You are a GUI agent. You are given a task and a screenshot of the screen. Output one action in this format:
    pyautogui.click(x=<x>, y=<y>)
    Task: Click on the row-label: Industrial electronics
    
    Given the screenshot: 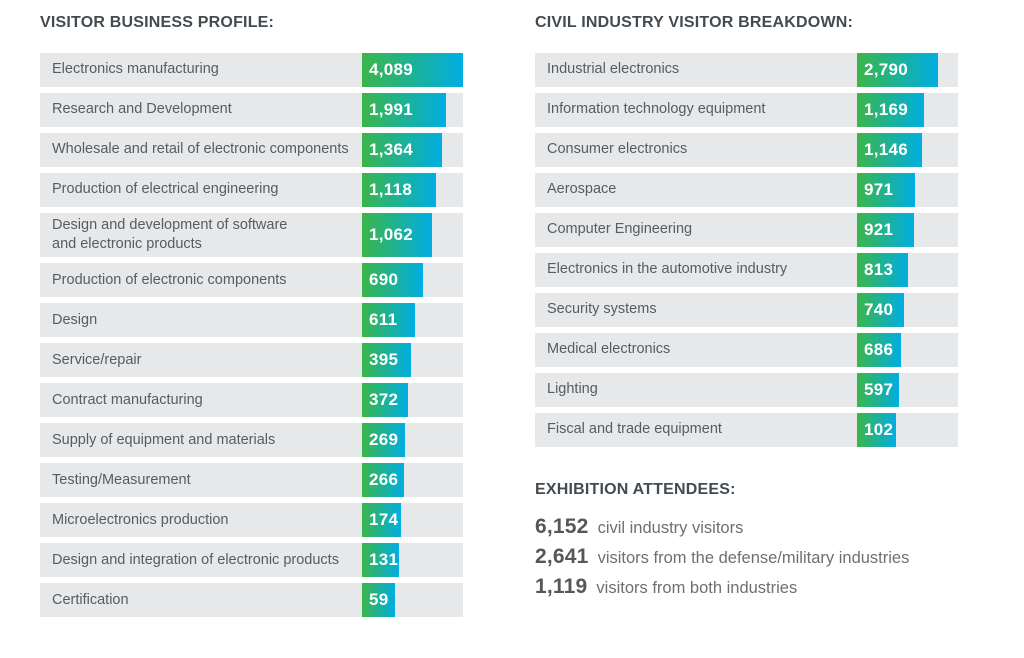 What is the action you would take?
    pyautogui.click(x=613, y=69)
    